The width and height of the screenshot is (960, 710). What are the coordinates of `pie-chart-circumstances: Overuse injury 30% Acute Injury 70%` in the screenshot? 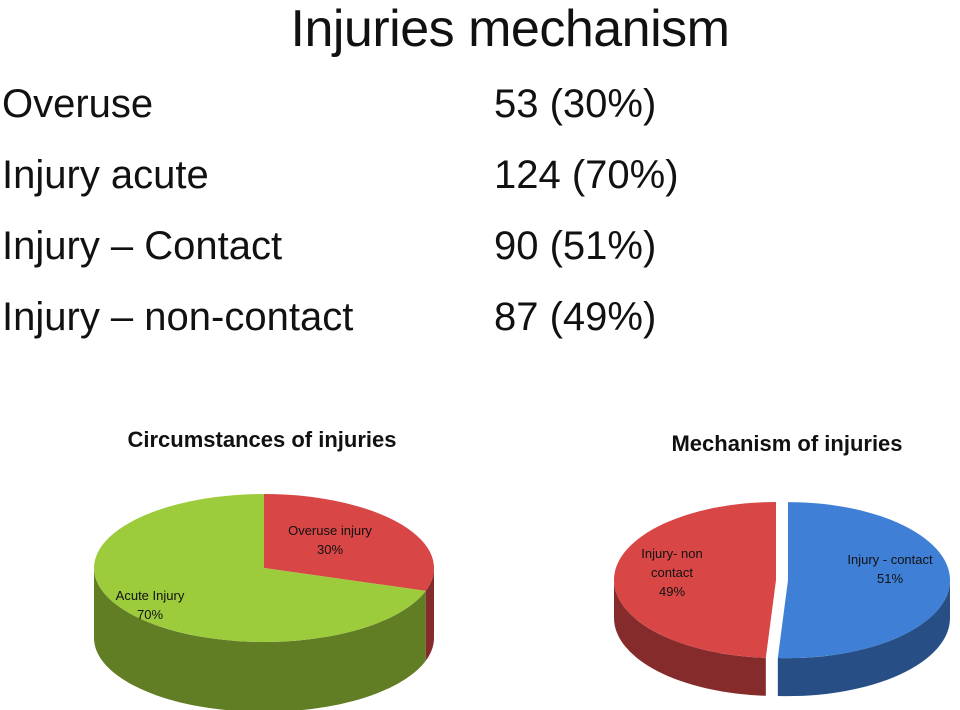 It's located at (263, 602).